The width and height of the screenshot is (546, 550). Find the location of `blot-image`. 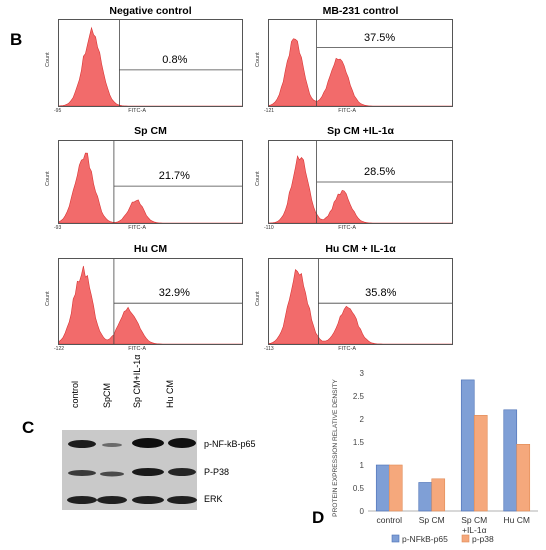

blot-image is located at coordinates (129, 470).